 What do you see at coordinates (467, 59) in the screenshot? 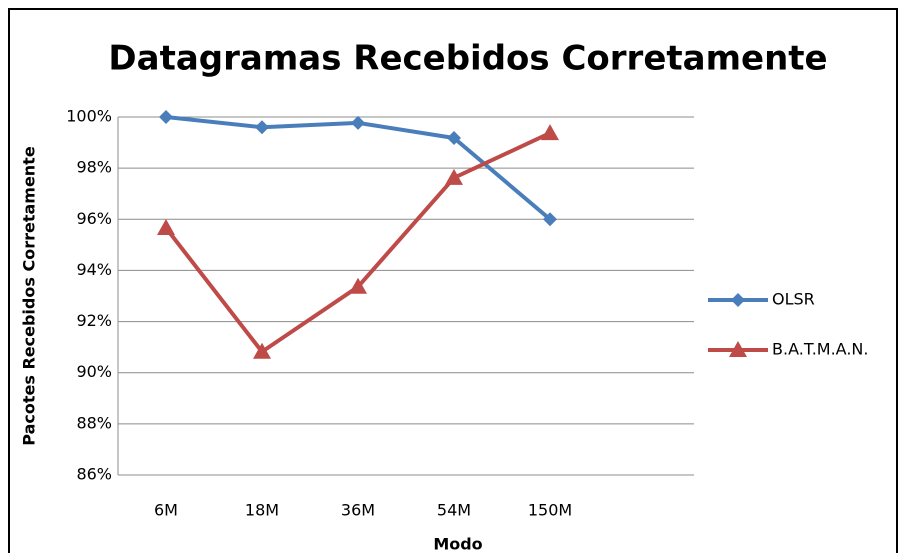
I see `chart-title: Datagramas Recebidos Corretamente` at bounding box center [467, 59].